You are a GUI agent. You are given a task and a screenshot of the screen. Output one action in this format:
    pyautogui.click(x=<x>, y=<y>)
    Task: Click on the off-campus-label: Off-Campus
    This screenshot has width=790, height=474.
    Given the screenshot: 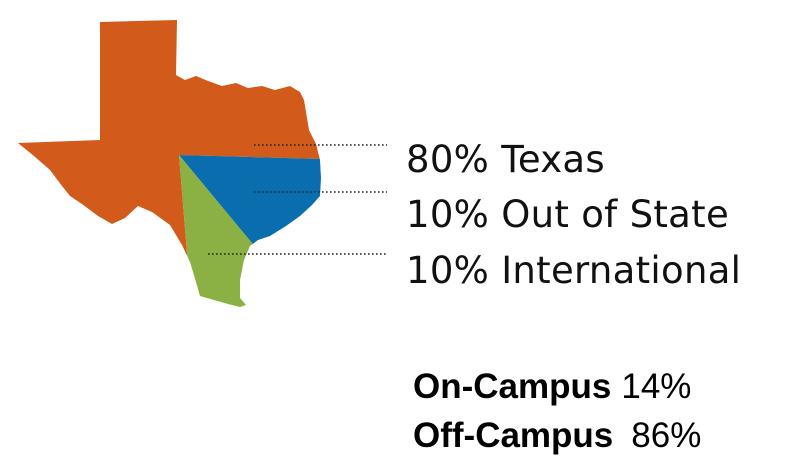 What is the action you would take?
    pyautogui.click(x=513, y=435)
    